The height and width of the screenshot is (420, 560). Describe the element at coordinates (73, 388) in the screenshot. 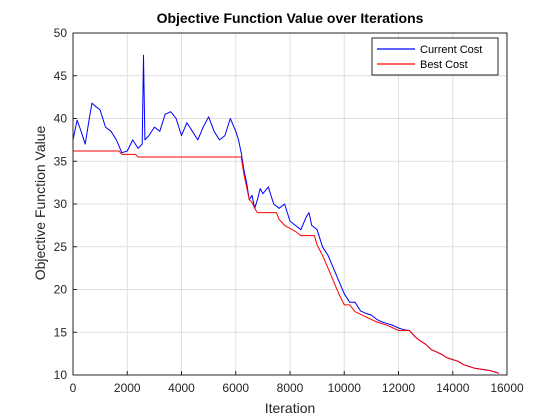

I see `x-tick-label: 0` at that location.